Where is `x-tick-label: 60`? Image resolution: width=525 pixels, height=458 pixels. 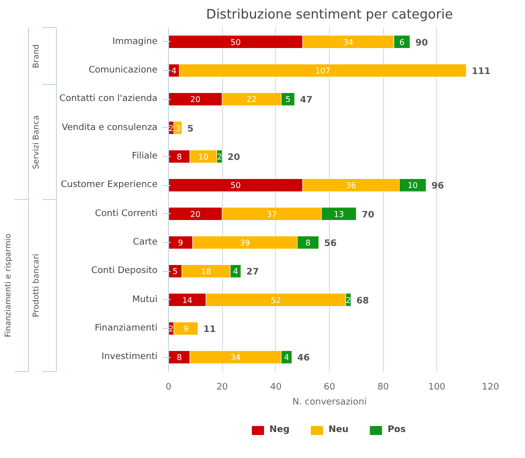
x-tick-label: 60 is located at coordinates (330, 387).